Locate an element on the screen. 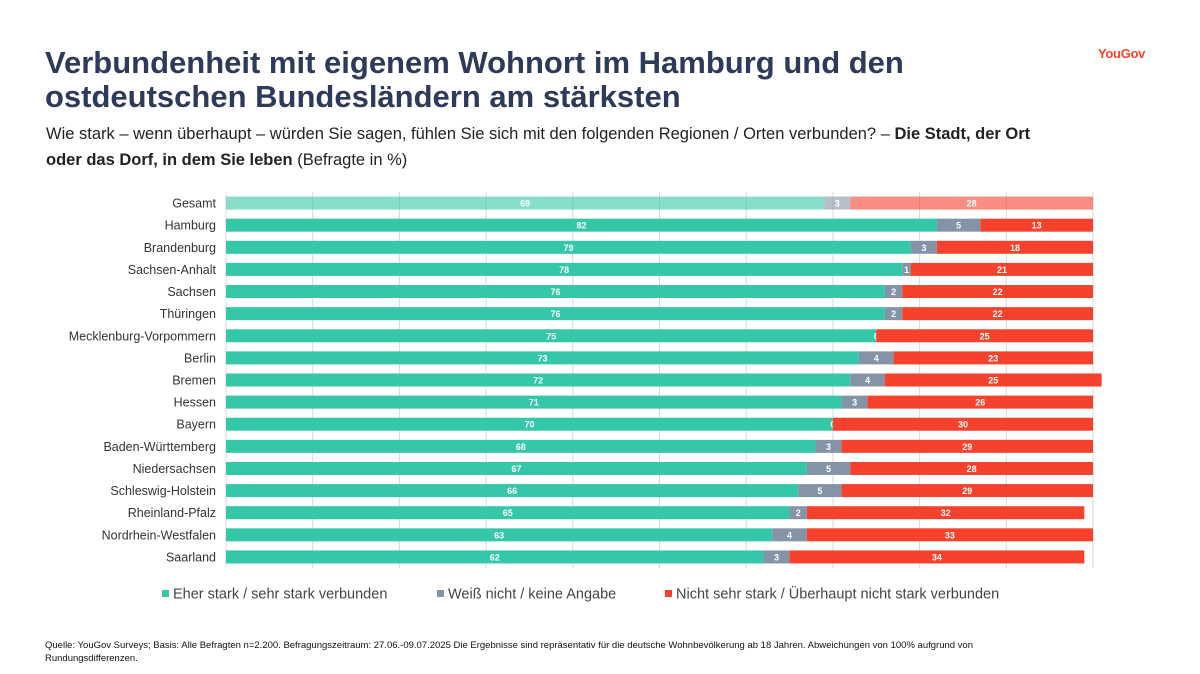 The image size is (1200, 674). data-label: 18 is located at coordinates (1015, 248).